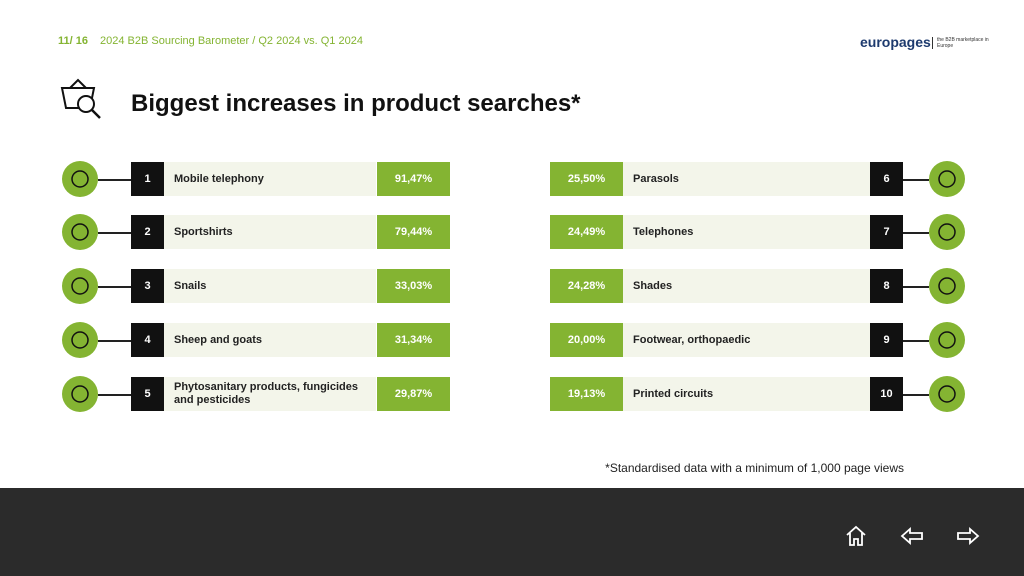 The height and width of the screenshot is (576, 1024). I want to click on item-name: Sheep and goats, so click(270, 340).